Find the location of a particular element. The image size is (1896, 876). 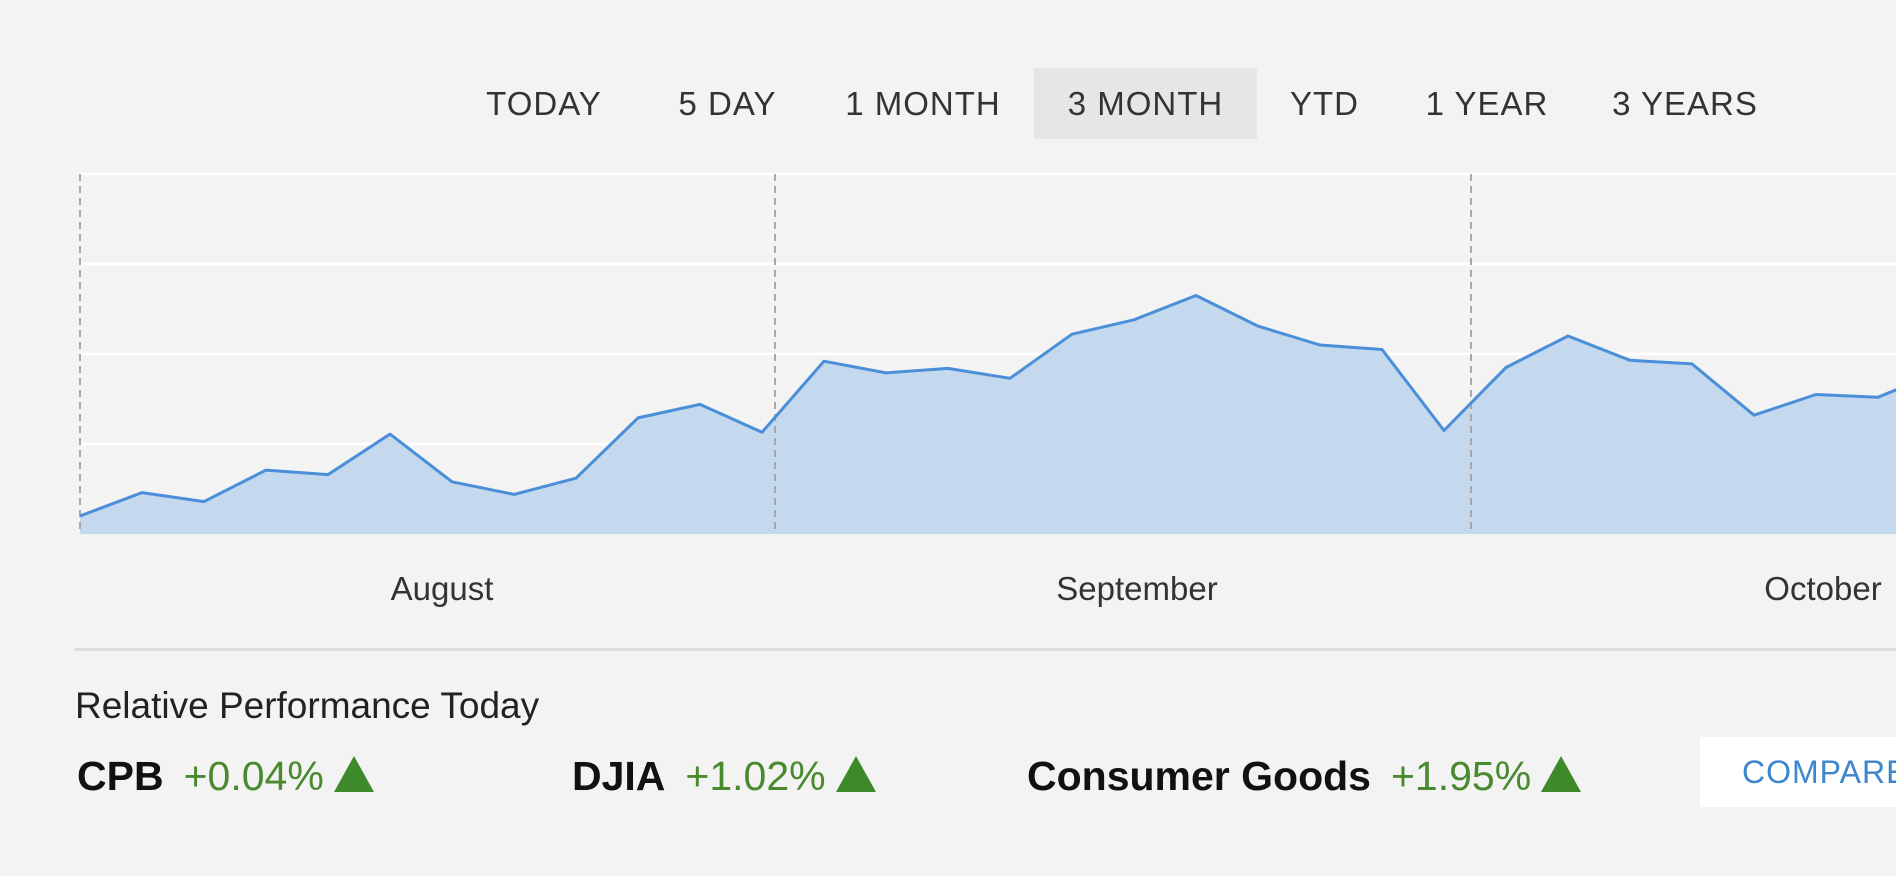

change-value: +0.04% is located at coordinates (253, 775).